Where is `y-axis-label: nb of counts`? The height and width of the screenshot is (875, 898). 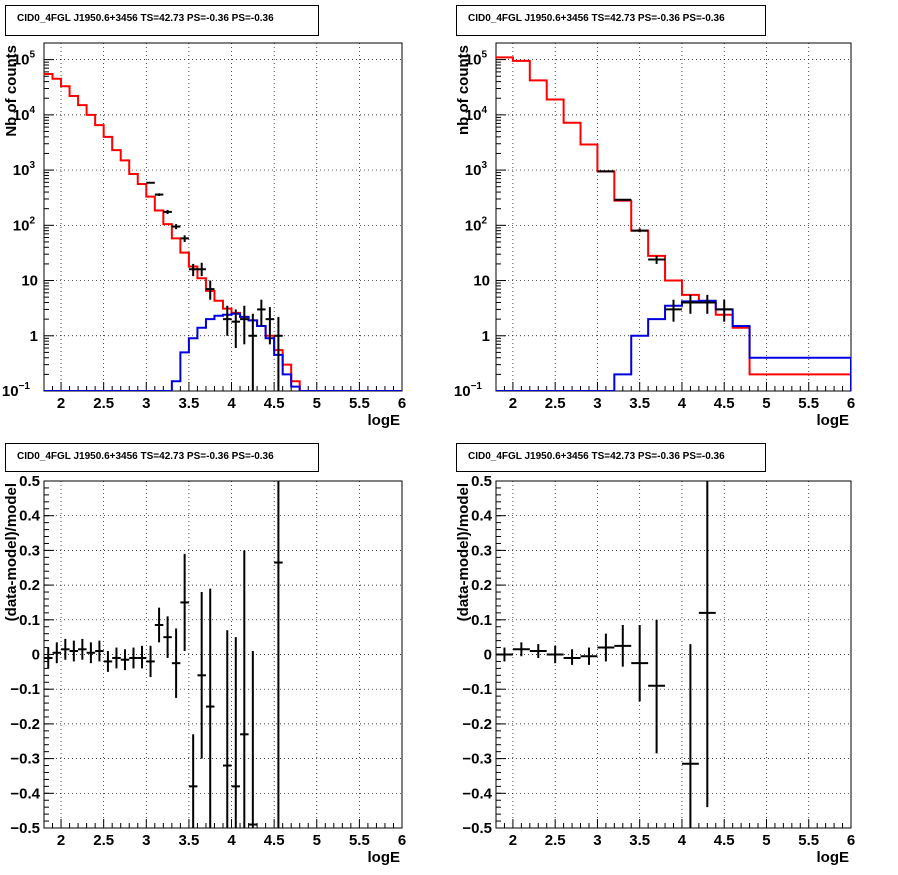
y-axis-label: nb of counts is located at coordinates (463, 90).